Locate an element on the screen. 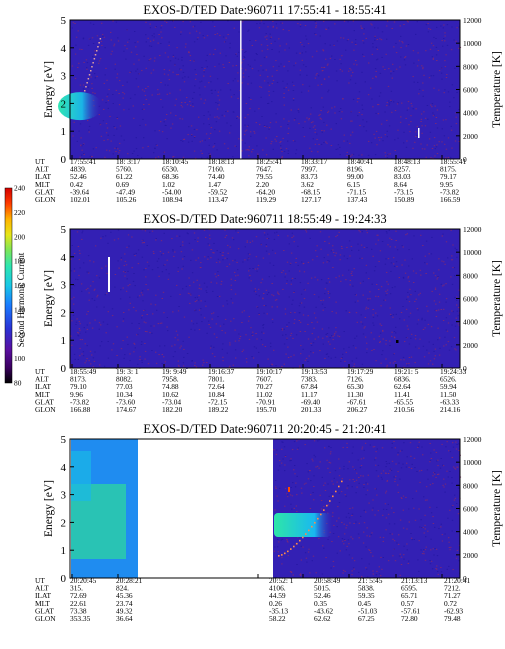 This screenshot has height=649, width=505. ephemeris-value: -35.13 is located at coordinates (278, 610).